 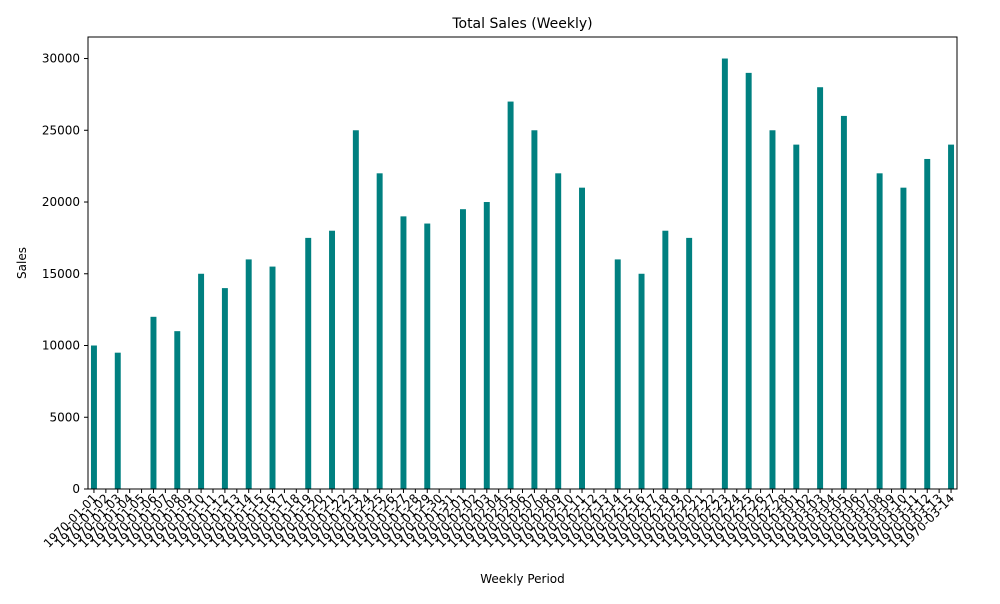 I want to click on y-tick-label: 25000, so click(x=61, y=130).